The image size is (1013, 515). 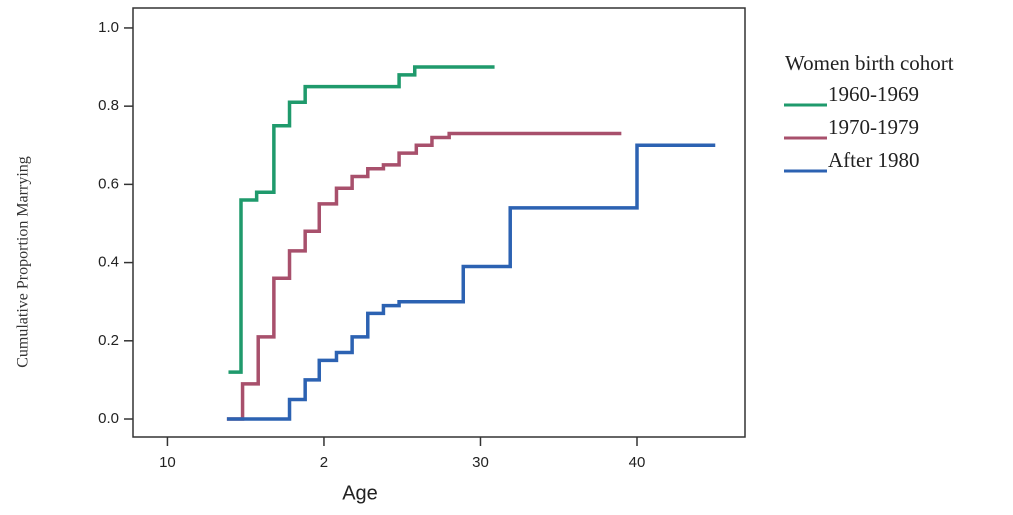 I want to click on y-tick-label: 0.0, so click(x=108, y=418).